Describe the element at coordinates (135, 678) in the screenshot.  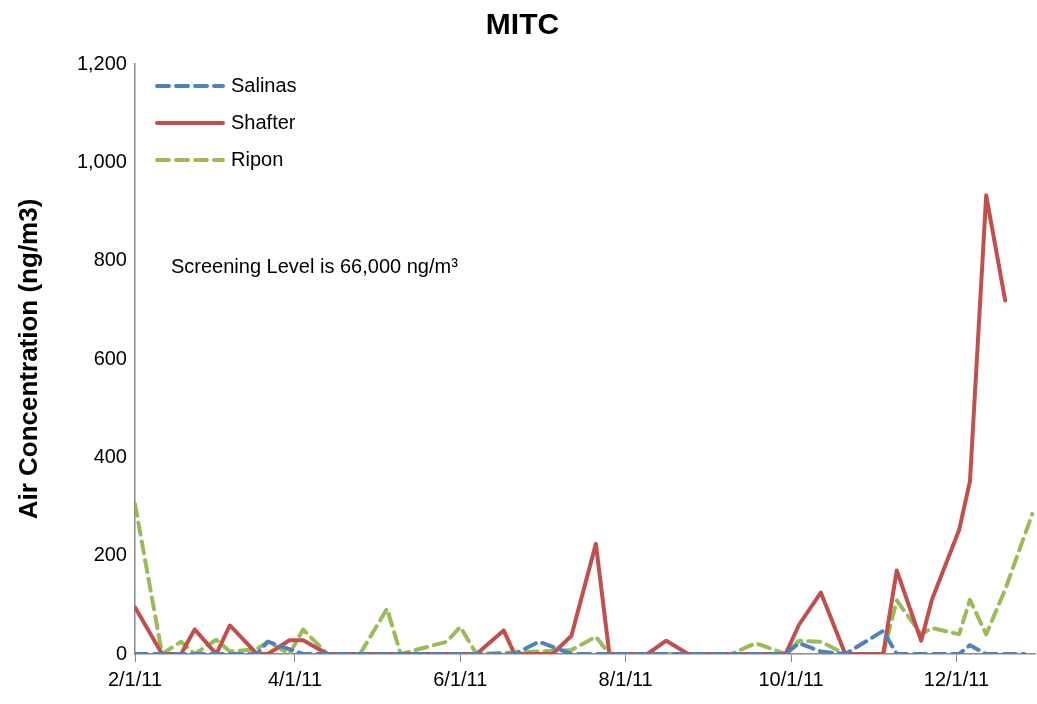
I see `x-tick-label: 2/1/11` at that location.